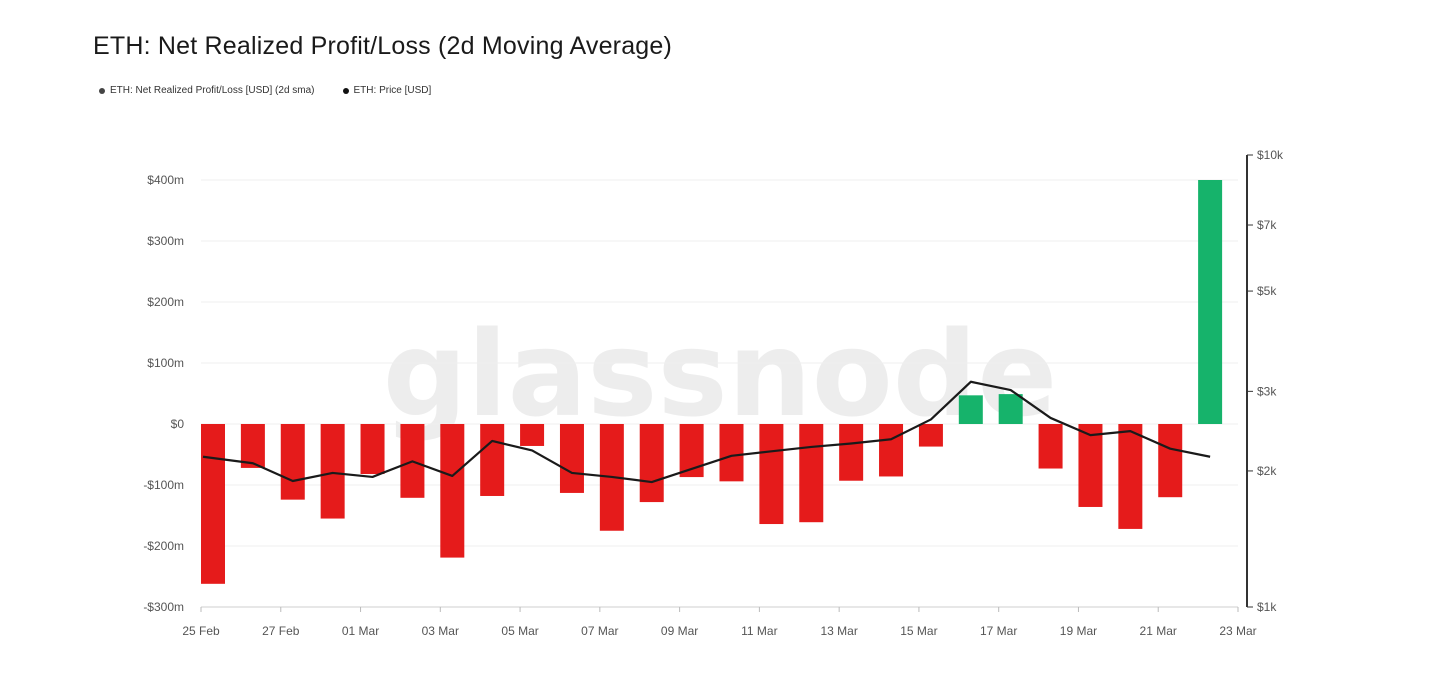 Image resolution: width=1439 pixels, height=677 pixels. I want to click on y-left-tick-label: $200m, so click(165, 302).